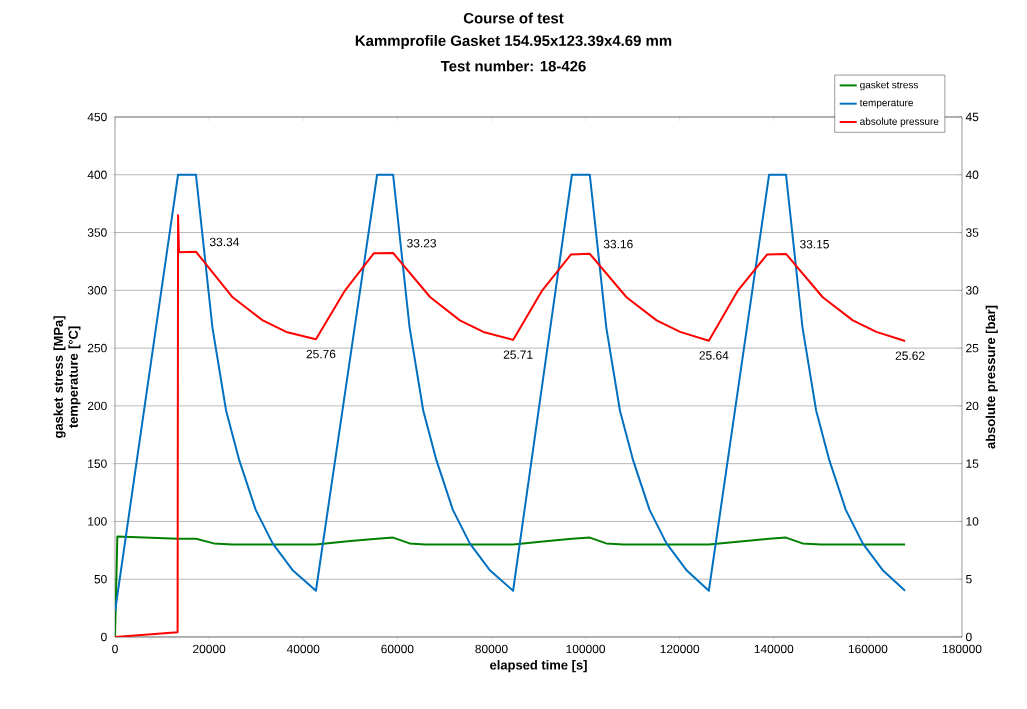  Describe the element at coordinates (889, 86) in the screenshot. I see `legend-label: gasket stress` at that location.